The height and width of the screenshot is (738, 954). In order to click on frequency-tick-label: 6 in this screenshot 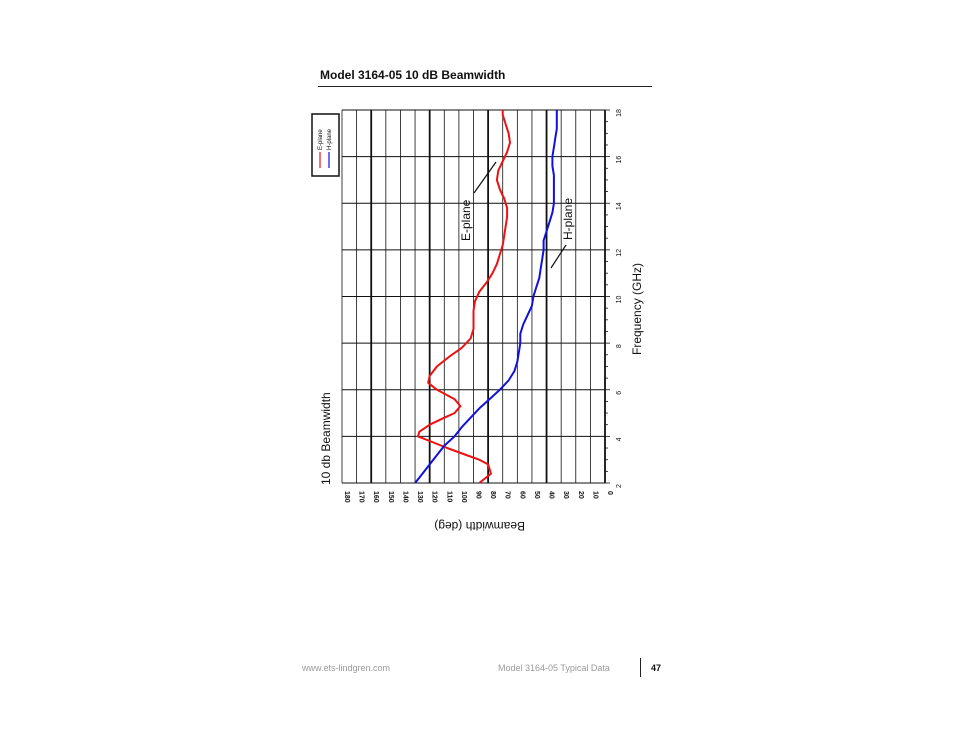, I will do `click(619, 393)`.